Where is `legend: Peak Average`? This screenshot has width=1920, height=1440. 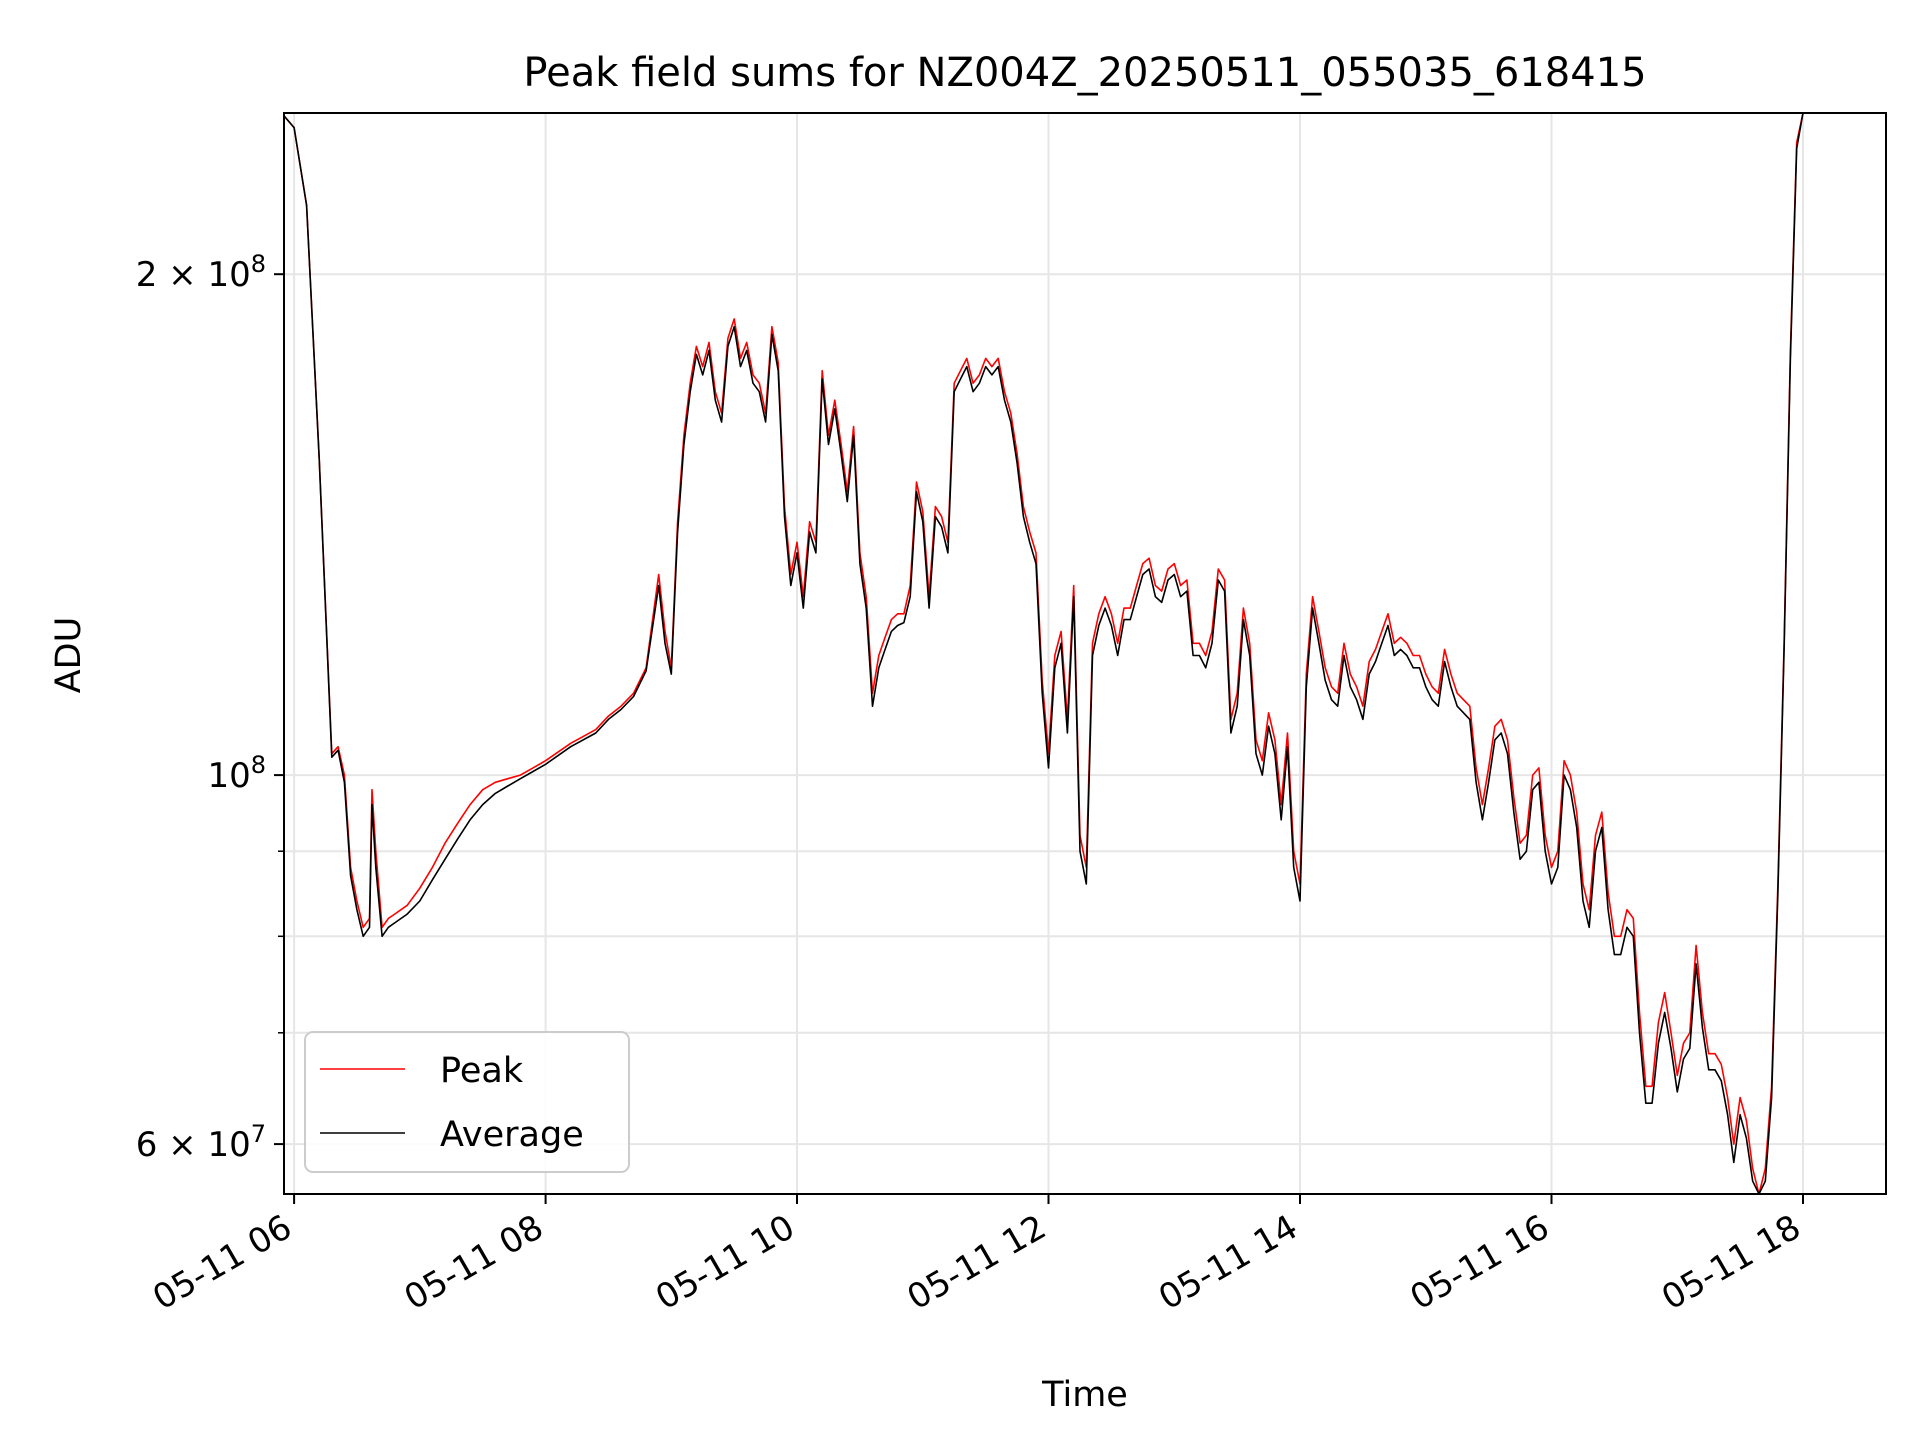
legend: Peak Average is located at coordinates (467, 1102).